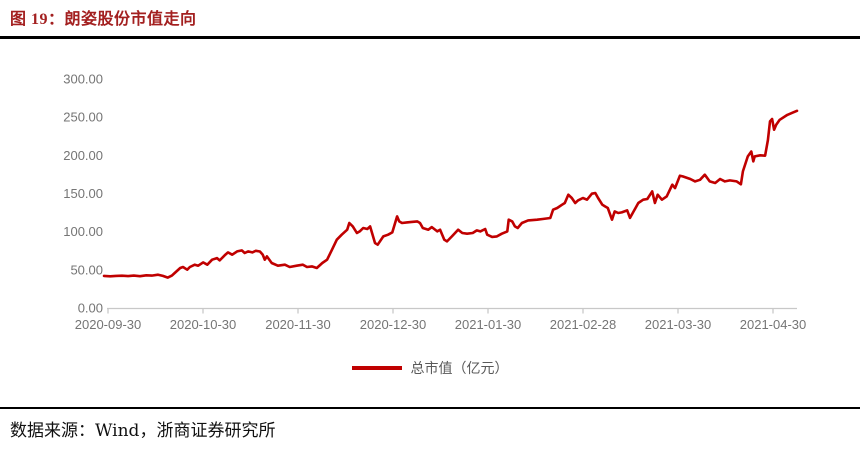 The width and height of the screenshot is (860, 450). Describe the element at coordinates (773, 324) in the screenshot. I see `x-axis-label: 2021-04-30` at that location.